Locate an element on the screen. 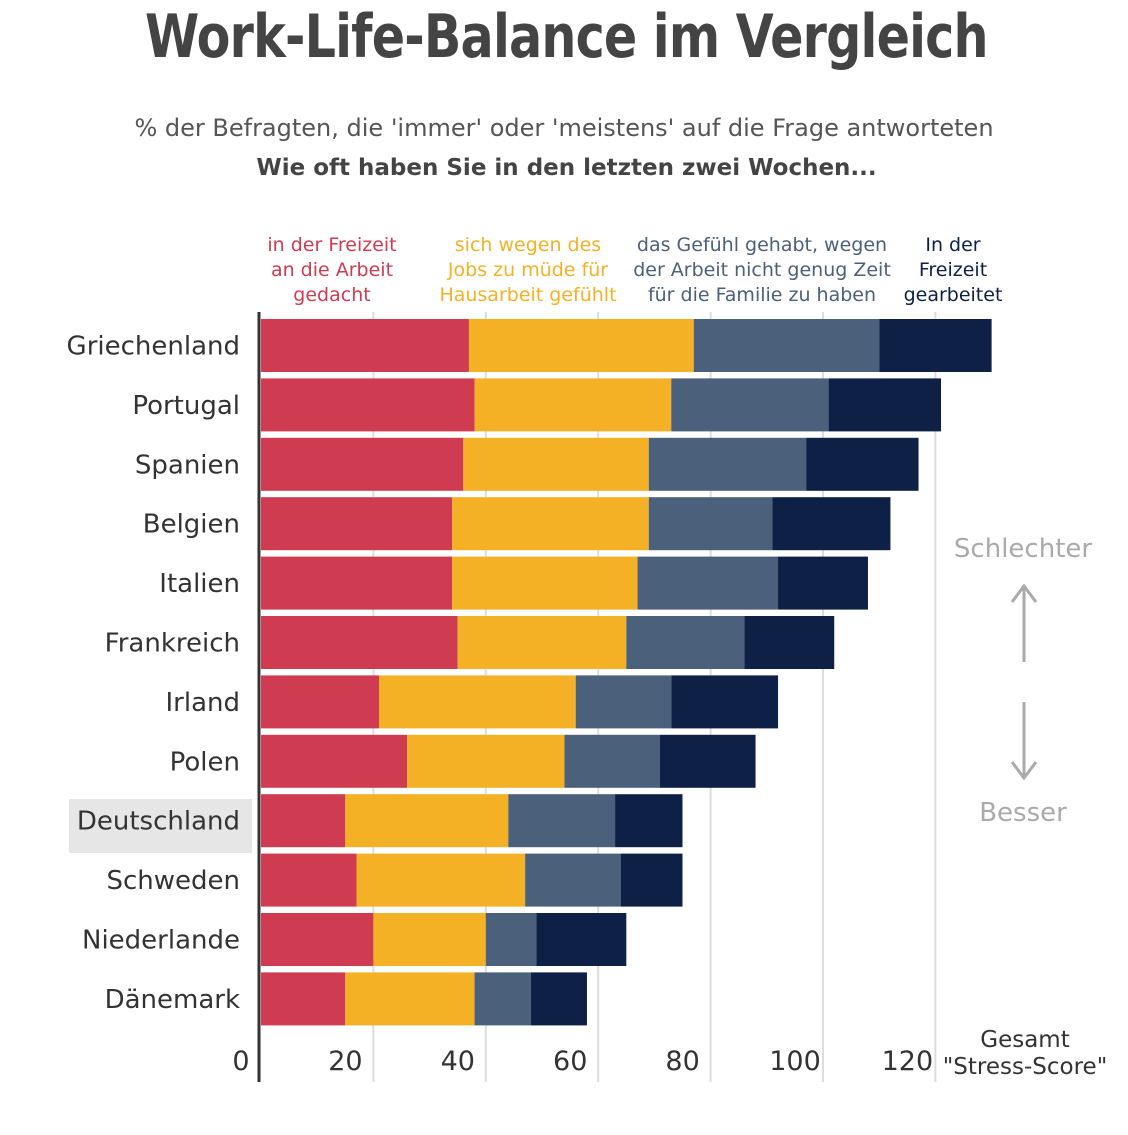 The height and width of the screenshot is (1135, 1128). x-tick-label: 20 is located at coordinates (345, 1061).